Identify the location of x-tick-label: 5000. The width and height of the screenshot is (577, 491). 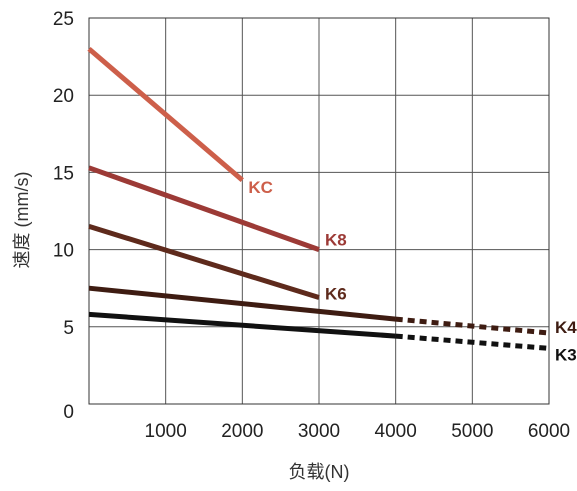
(472, 431).